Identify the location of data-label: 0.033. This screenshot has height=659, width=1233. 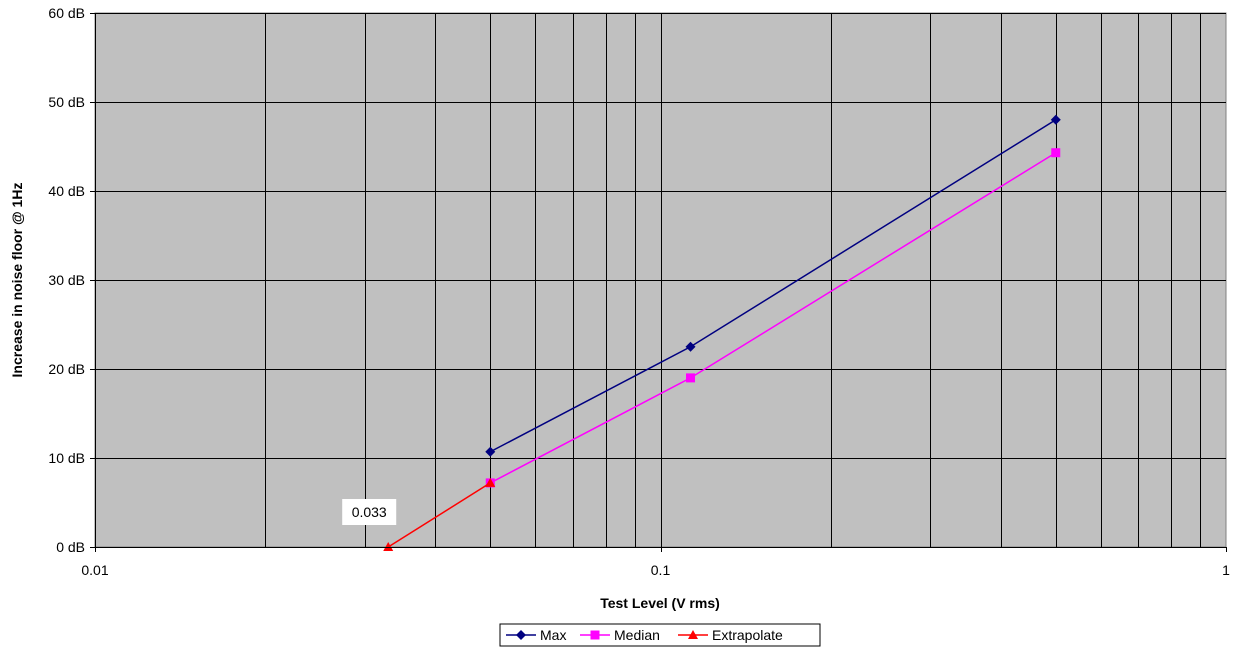
(369, 512).